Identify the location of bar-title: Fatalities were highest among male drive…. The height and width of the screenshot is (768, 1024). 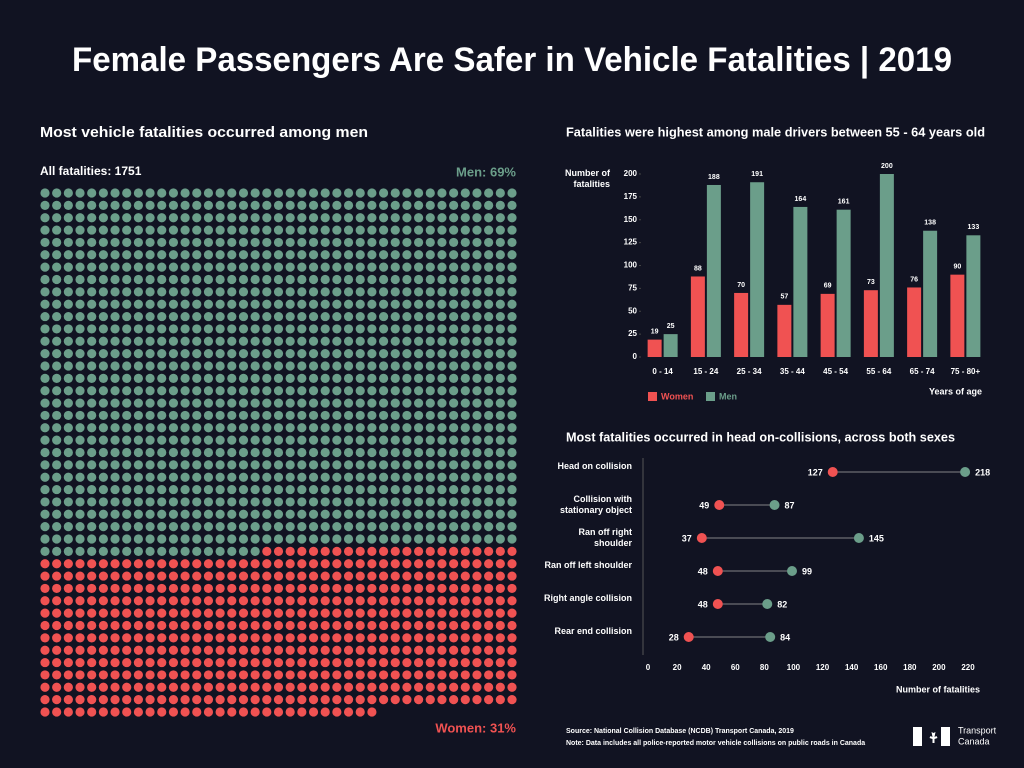
(775, 131).